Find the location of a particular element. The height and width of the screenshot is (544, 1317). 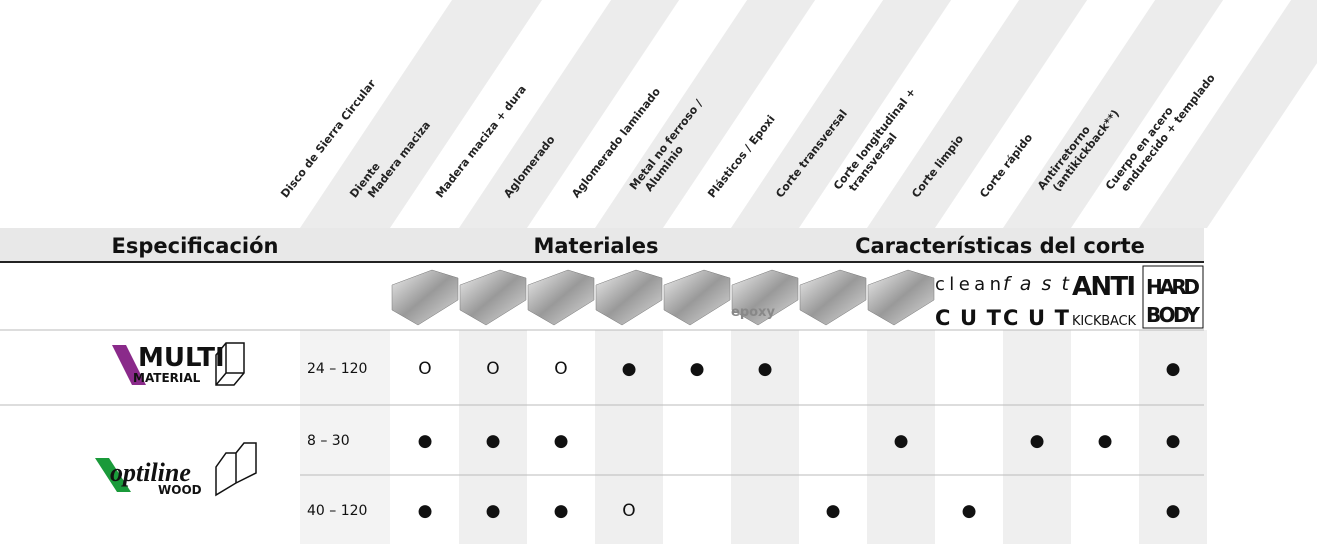

optiline-logo: optiline WOOD is located at coordinates (148, 477).